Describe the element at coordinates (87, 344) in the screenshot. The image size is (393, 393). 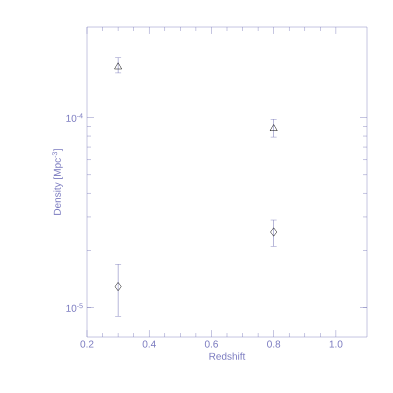
I see `x-tick-label: 0.2` at that location.